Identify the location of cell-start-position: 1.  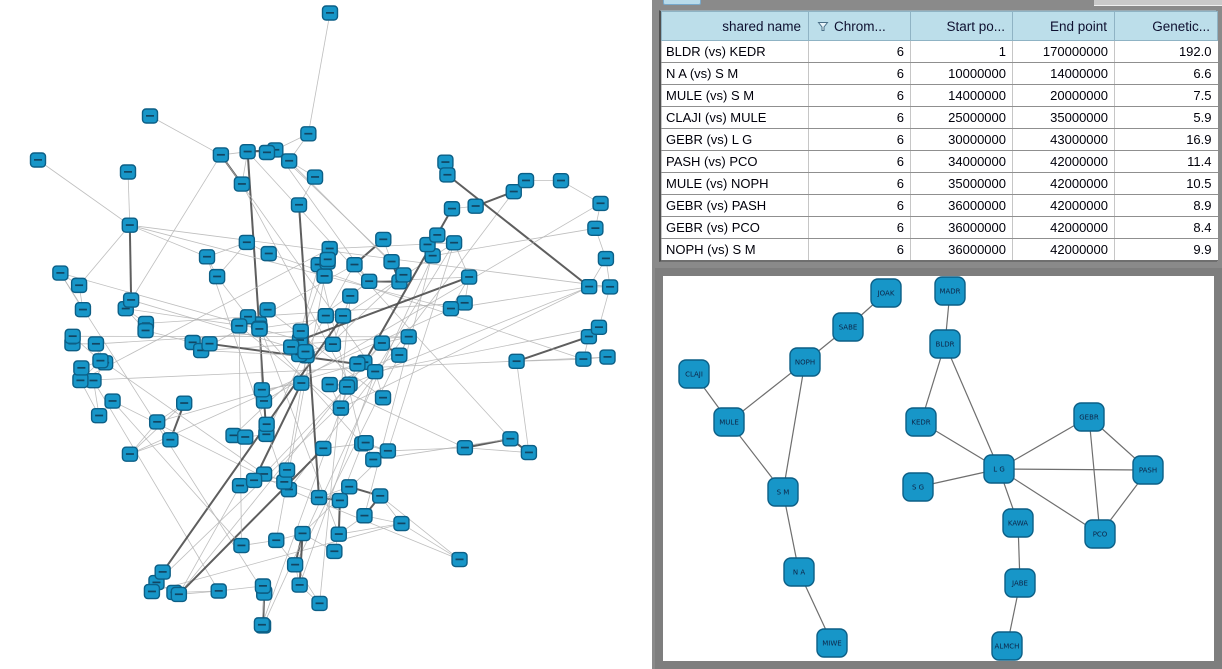
(961, 51).